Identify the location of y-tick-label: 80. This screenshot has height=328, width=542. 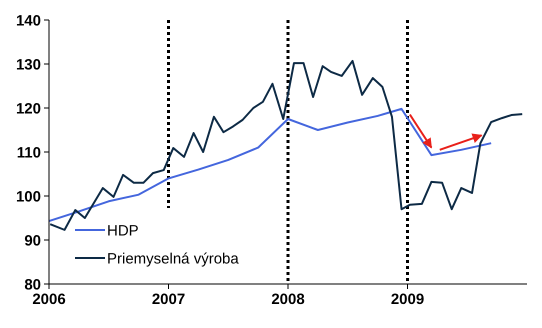
(32, 285).